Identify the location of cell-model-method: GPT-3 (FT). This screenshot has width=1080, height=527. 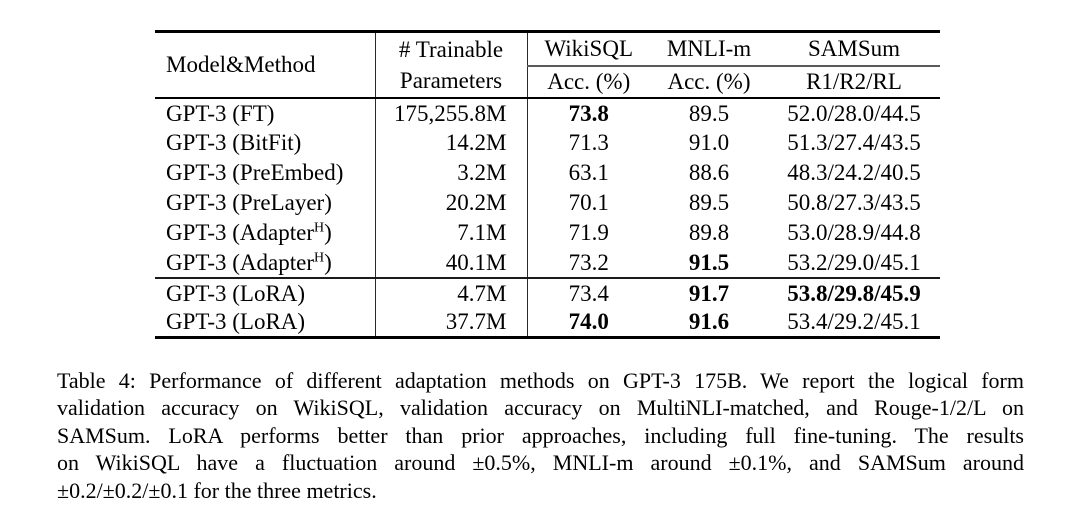
(220, 113).